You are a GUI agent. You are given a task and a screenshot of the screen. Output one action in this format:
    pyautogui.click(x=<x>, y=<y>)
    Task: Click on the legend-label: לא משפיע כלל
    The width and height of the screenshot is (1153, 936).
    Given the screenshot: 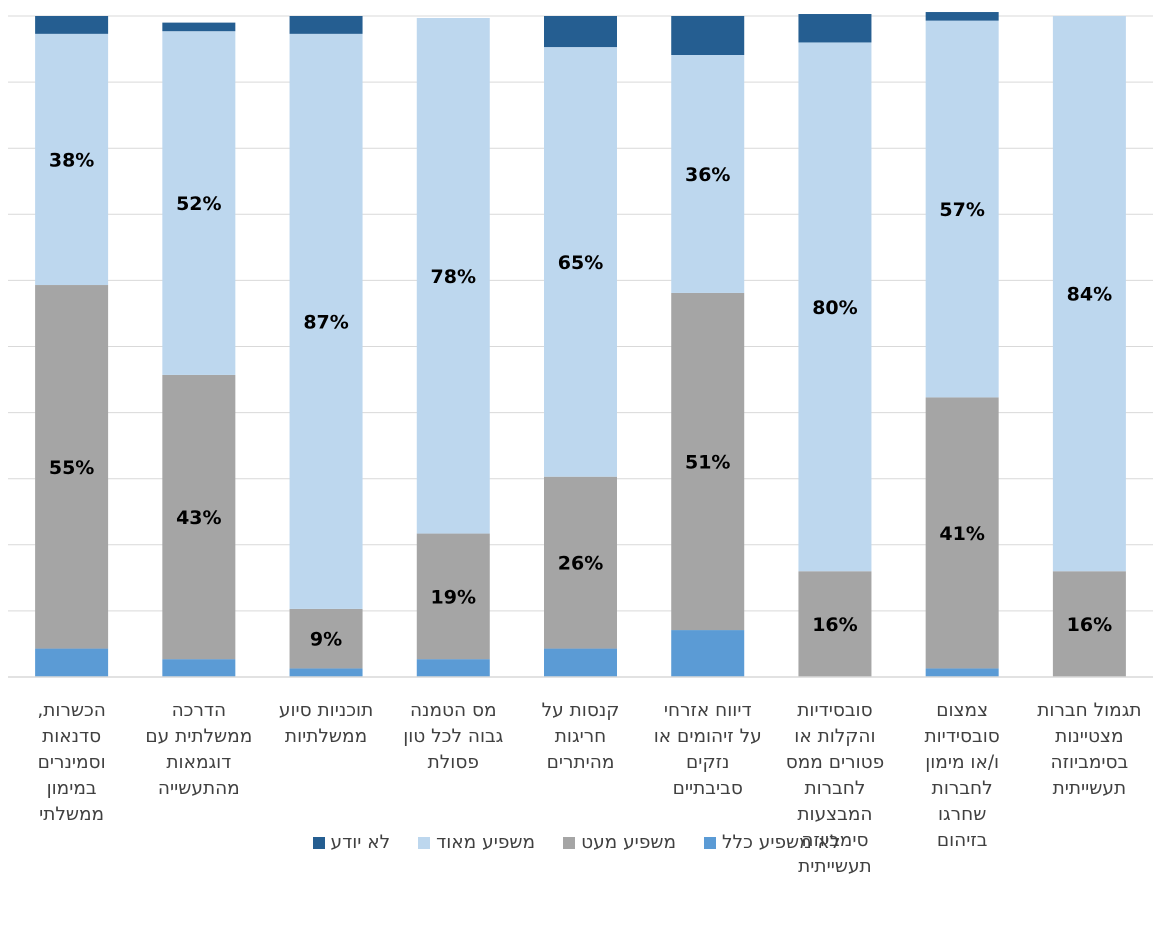 What is the action you would take?
    pyautogui.click(x=781, y=842)
    